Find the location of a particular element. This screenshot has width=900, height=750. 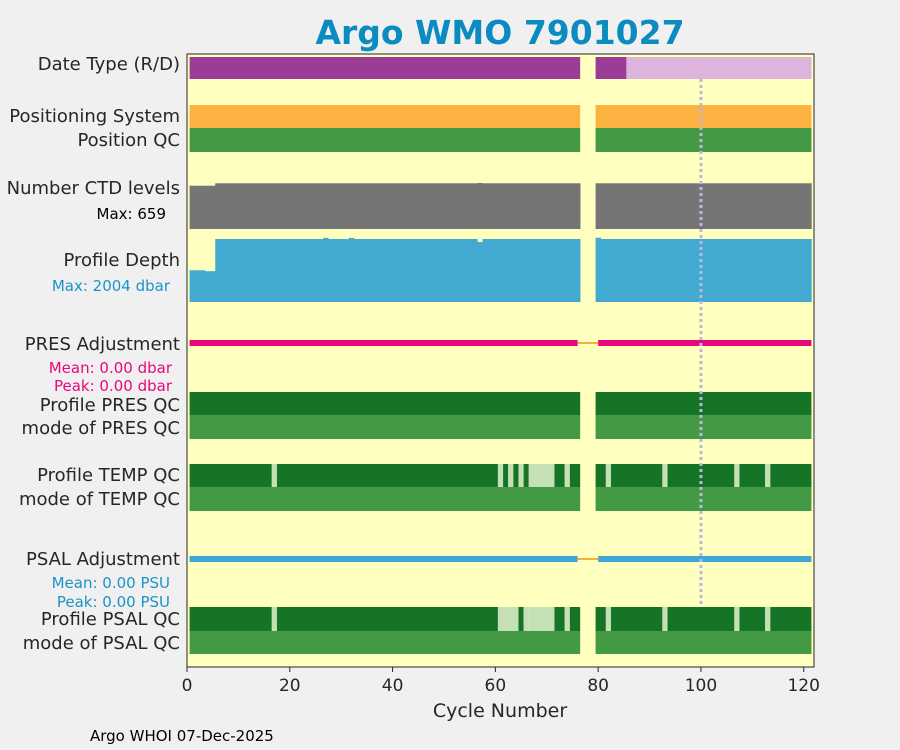

x-tick-label-60: 60 is located at coordinates (496, 686).